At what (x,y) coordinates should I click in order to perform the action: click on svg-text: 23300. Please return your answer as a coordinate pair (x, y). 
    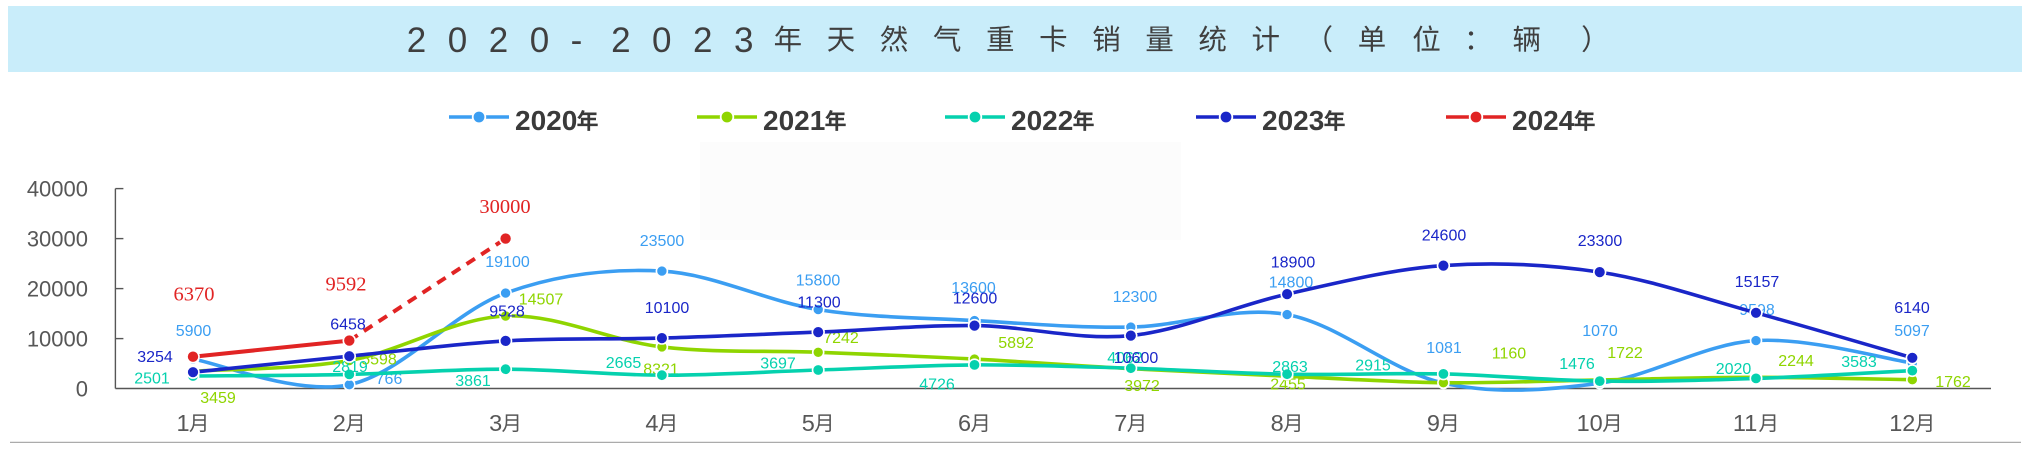
    Looking at the image, I should click on (1600, 241).